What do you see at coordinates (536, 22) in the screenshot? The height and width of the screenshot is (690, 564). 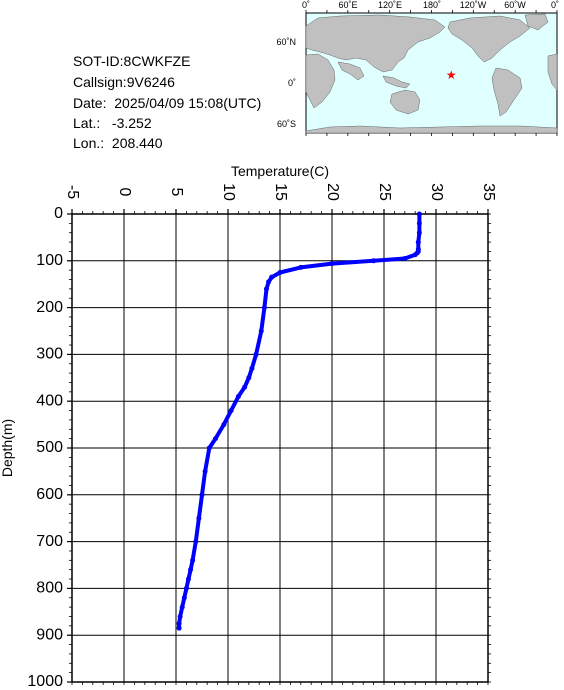 I see `land-greenland` at bounding box center [536, 22].